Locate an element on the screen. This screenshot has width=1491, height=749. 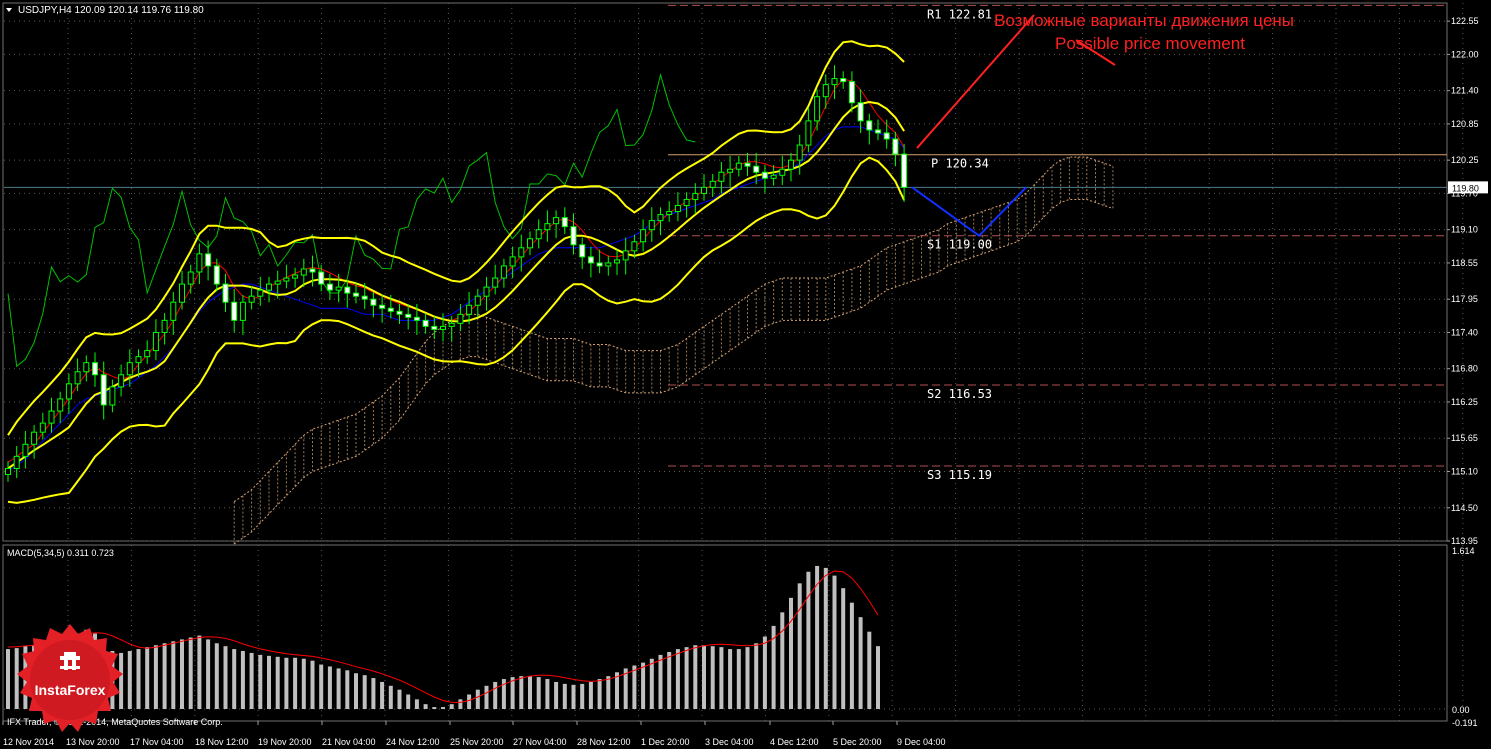
price-tick-label: 115.65 is located at coordinates (1464, 438).